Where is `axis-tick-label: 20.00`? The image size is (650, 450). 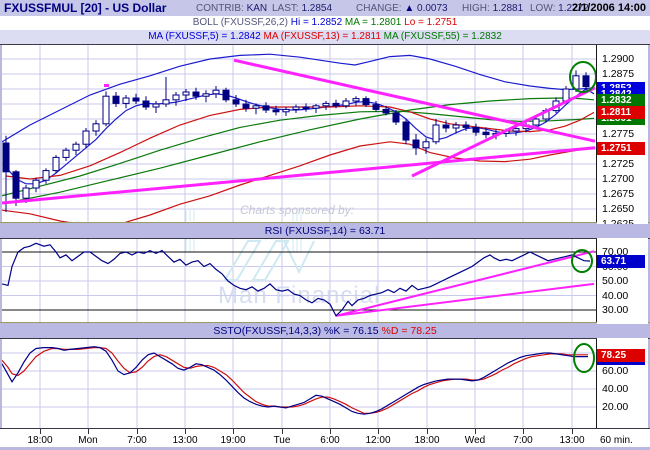
axis-tick-label: 20.00 is located at coordinates (615, 407).